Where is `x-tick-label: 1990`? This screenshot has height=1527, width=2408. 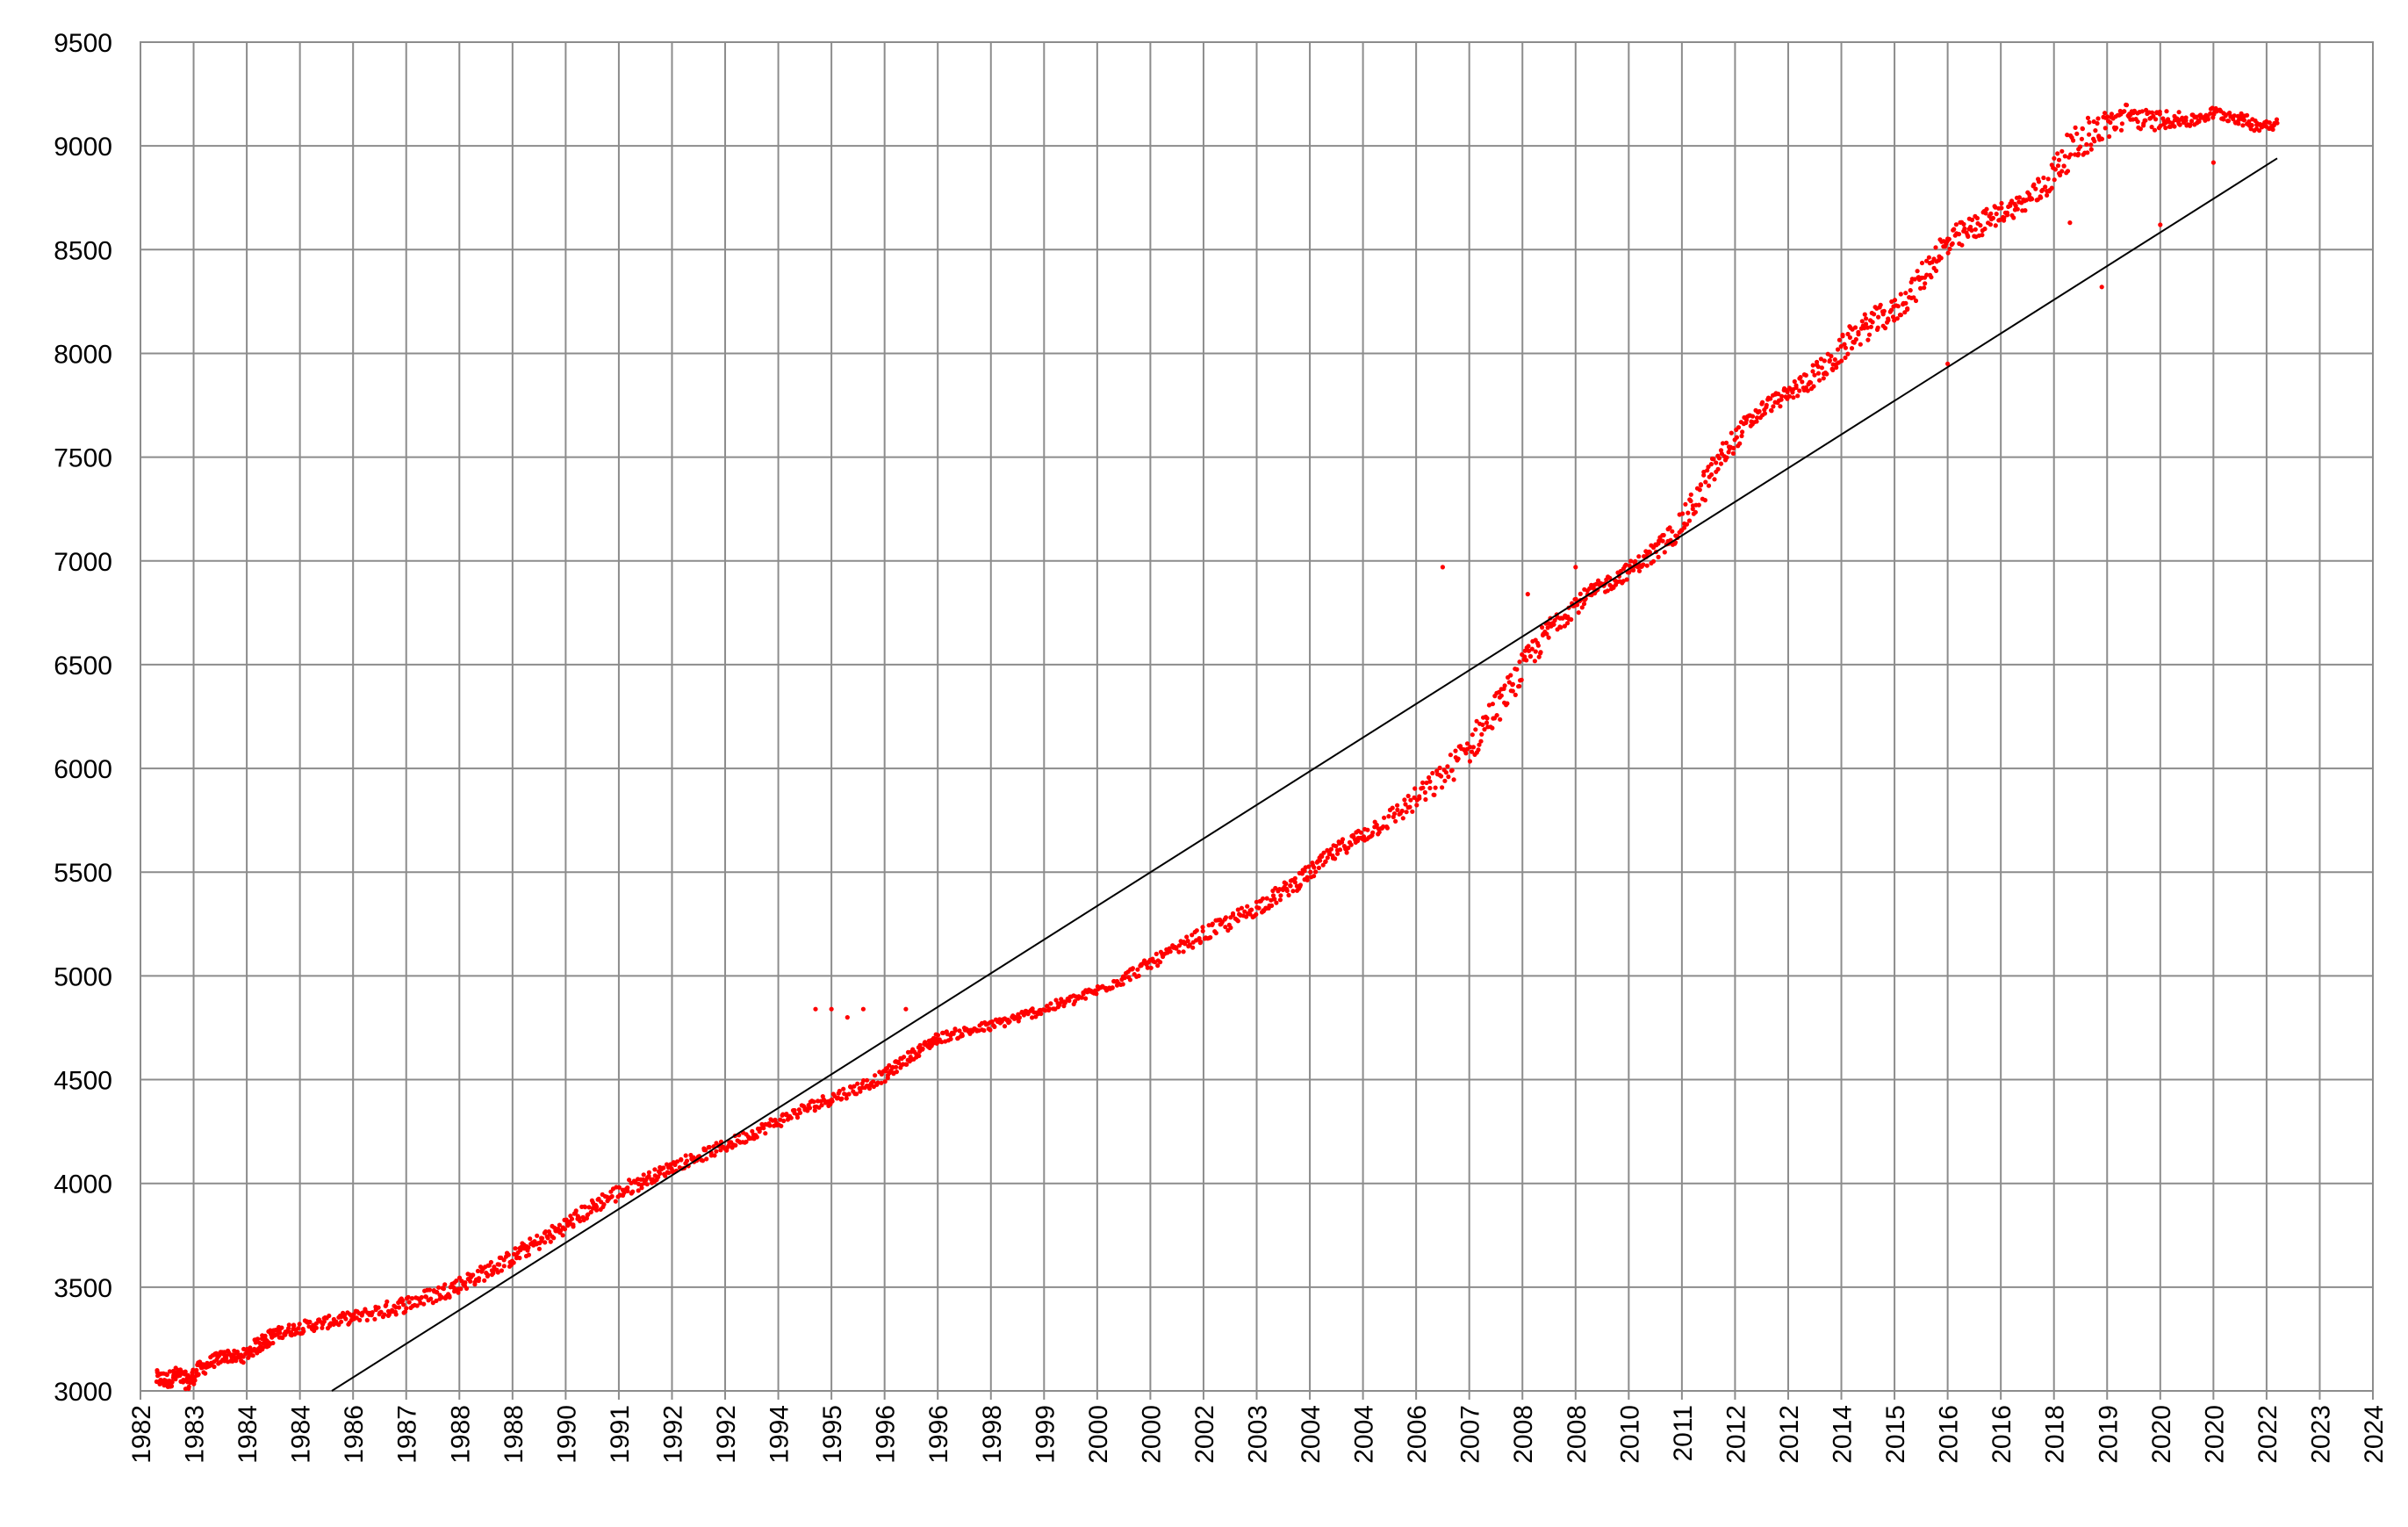
x-tick-label: 1990 is located at coordinates (566, 1434).